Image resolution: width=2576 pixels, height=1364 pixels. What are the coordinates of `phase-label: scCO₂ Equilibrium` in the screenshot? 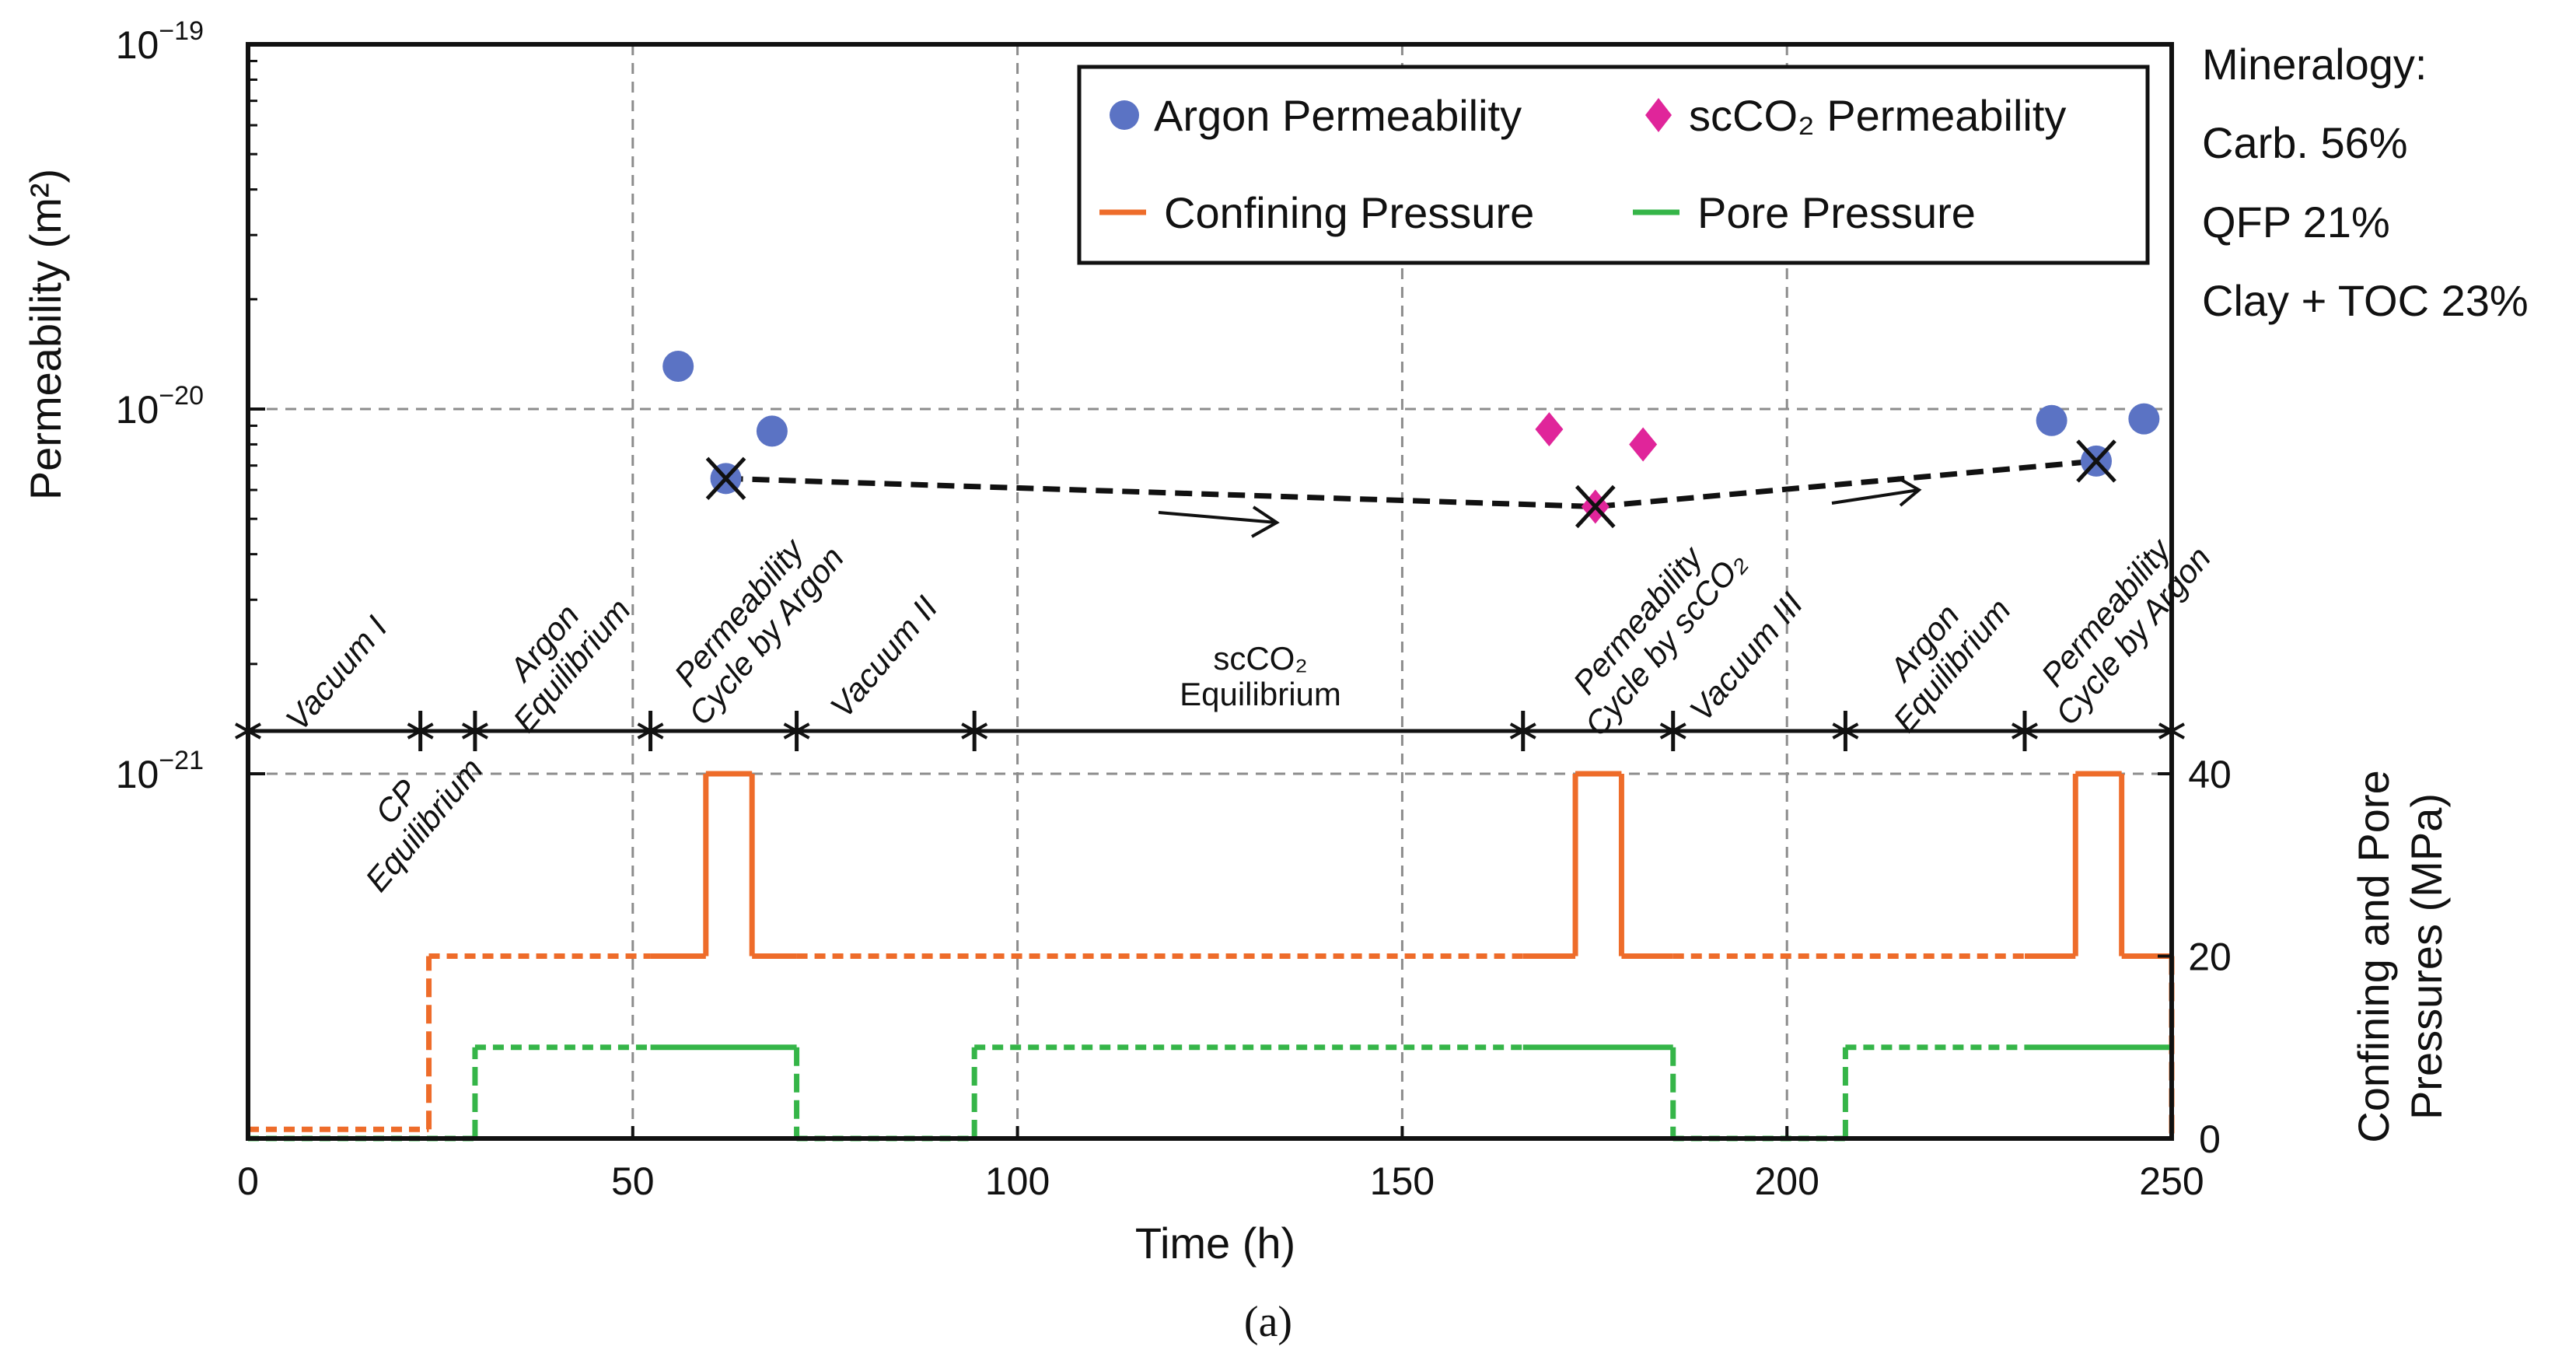 It's located at (1260, 676).